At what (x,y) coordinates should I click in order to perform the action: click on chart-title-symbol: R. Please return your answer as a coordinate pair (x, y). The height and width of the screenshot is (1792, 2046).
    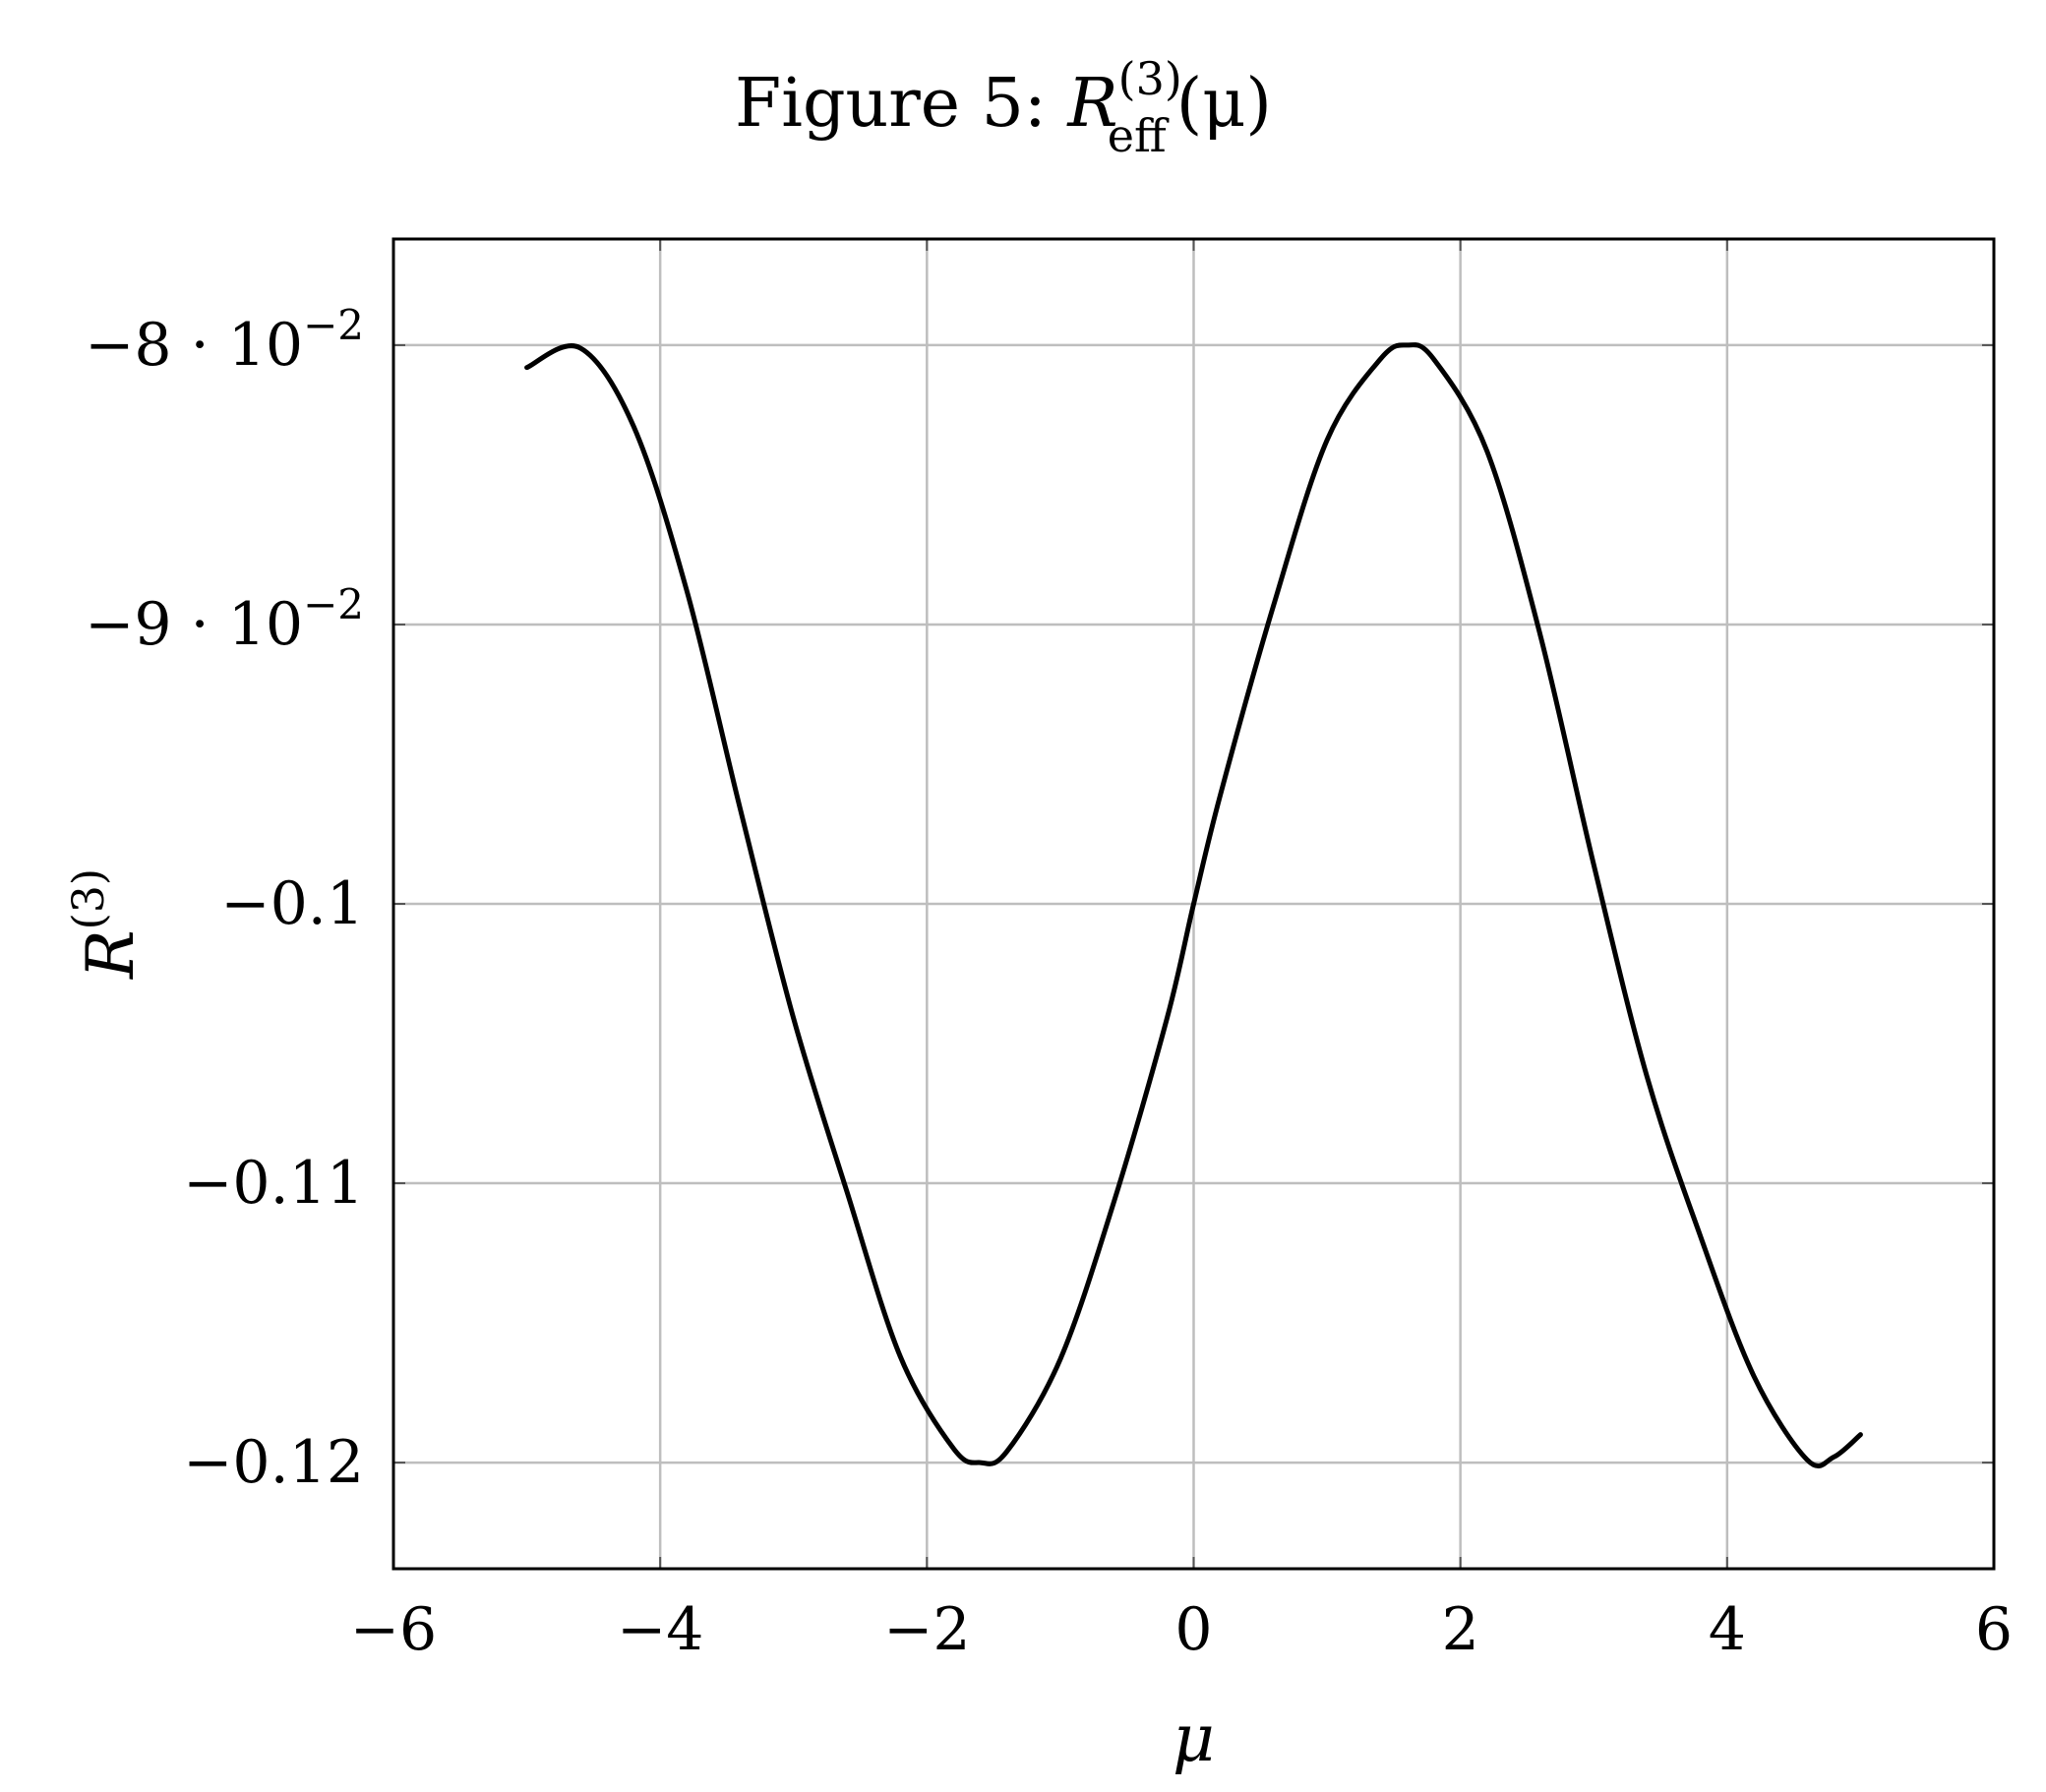
    Looking at the image, I should click on (1091, 104).